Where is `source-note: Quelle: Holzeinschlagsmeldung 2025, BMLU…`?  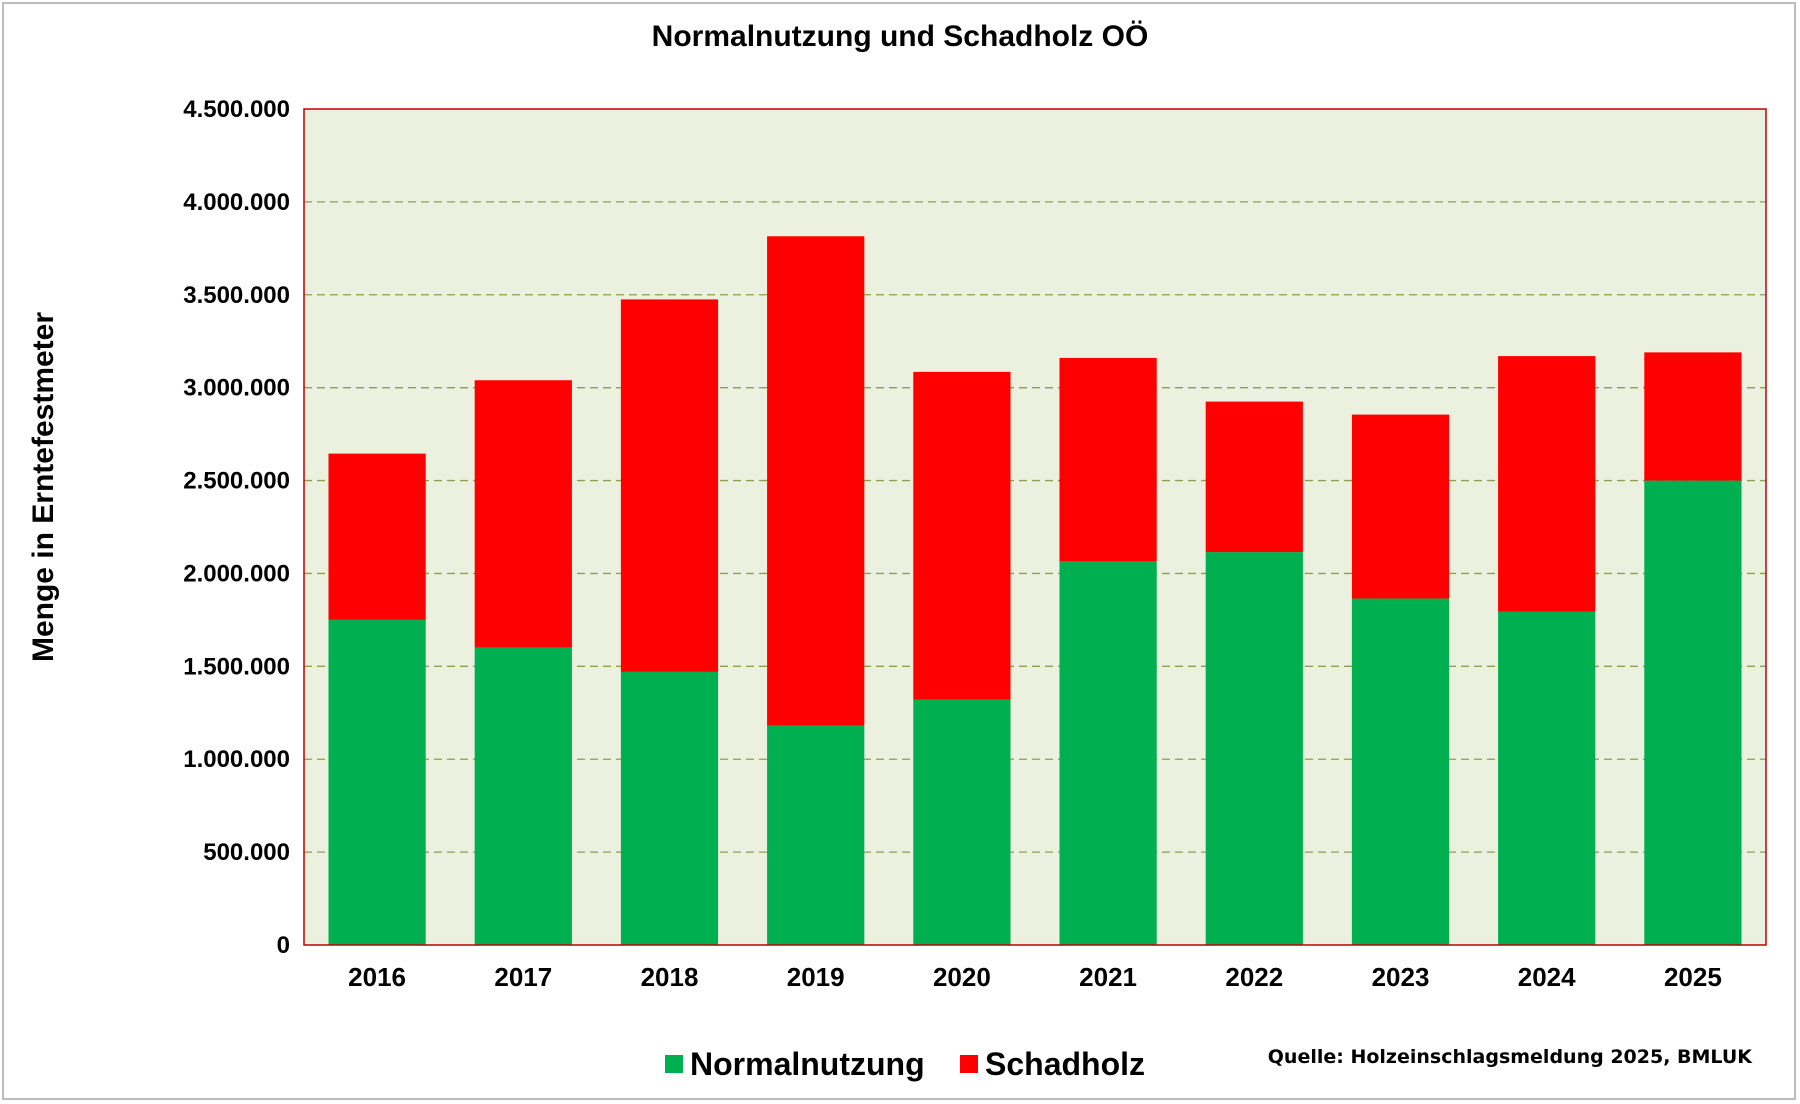
source-note: Quelle: Holzeinschlagsmeldung 2025, BMLU… is located at coordinates (1511, 1057).